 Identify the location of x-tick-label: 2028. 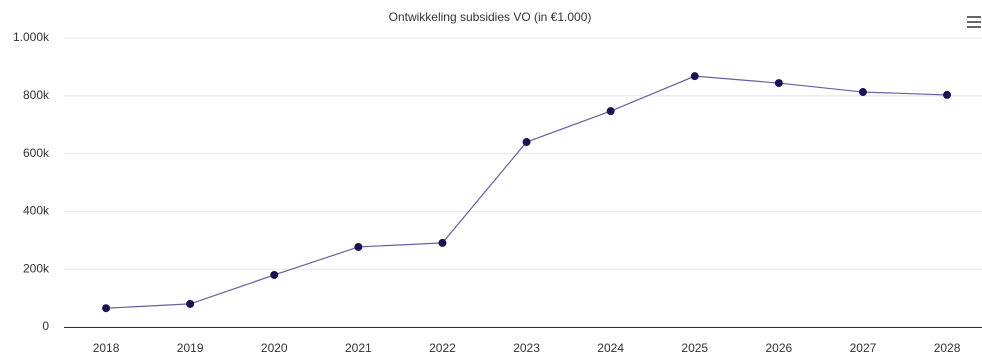
(947, 348).